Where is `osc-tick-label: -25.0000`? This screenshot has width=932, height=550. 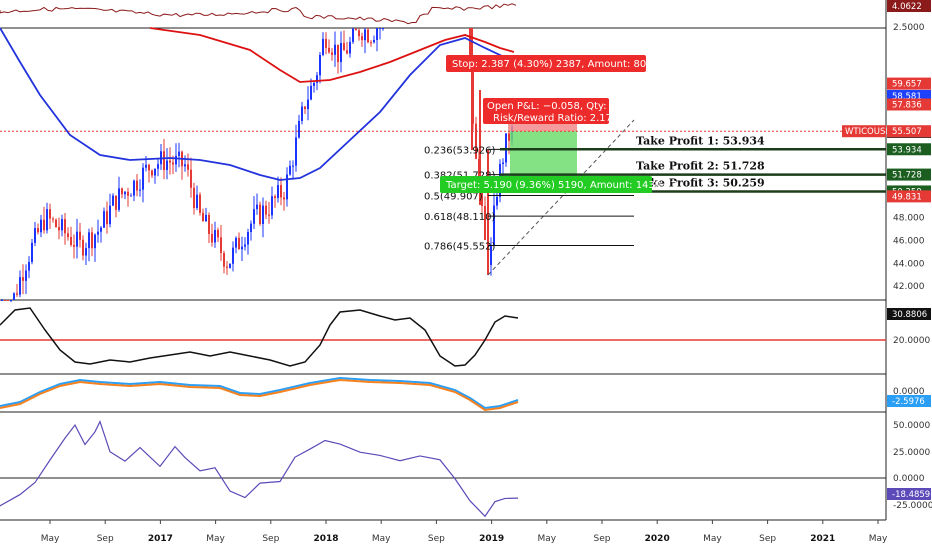
osc-tick-label: -25.0000 is located at coordinates (912, 506).